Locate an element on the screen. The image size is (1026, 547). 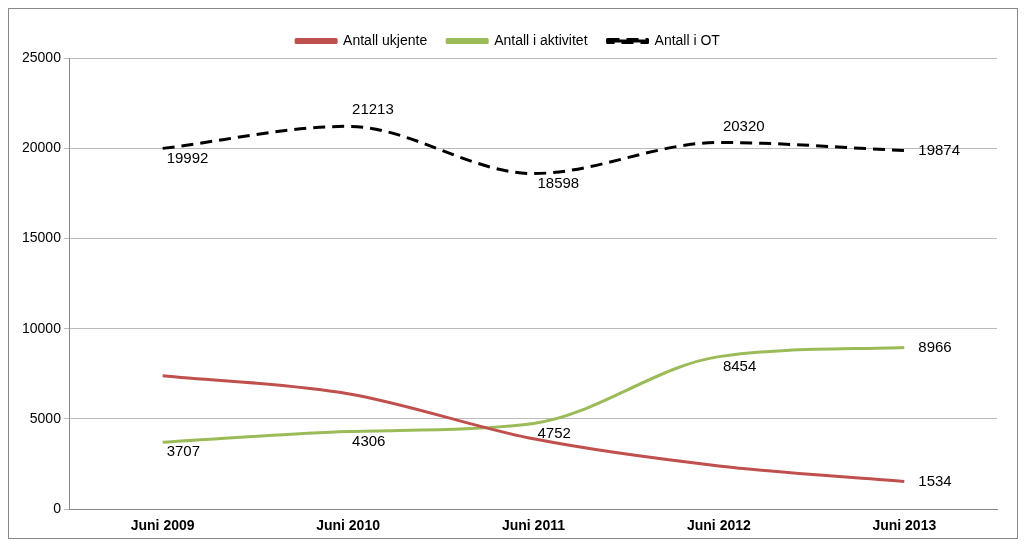
data-label: 4306 is located at coordinates (369, 440).